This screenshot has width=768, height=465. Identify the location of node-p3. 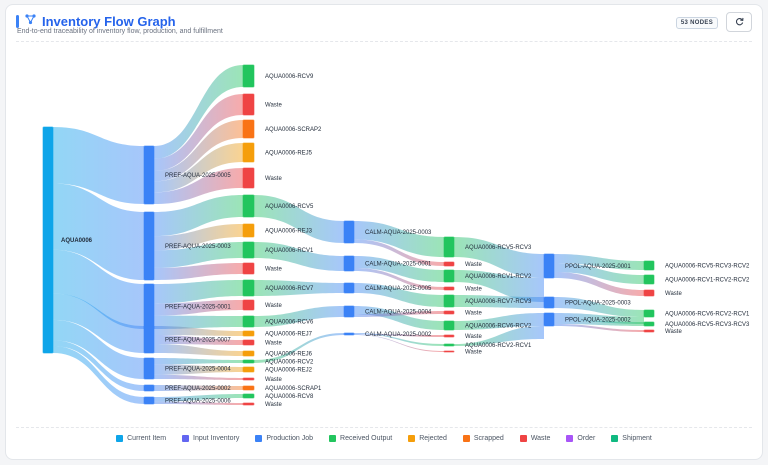
(549, 302).